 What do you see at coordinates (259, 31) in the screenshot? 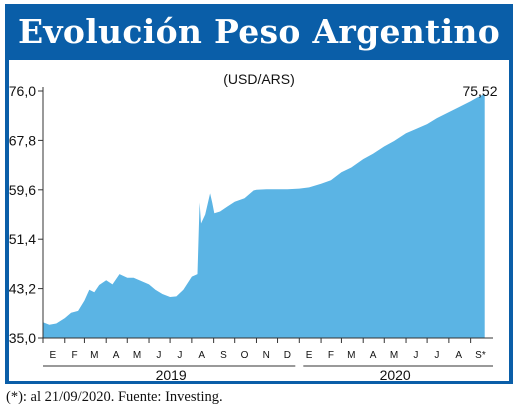
I see `chart-title: Evolución Peso Argentino` at bounding box center [259, 31].